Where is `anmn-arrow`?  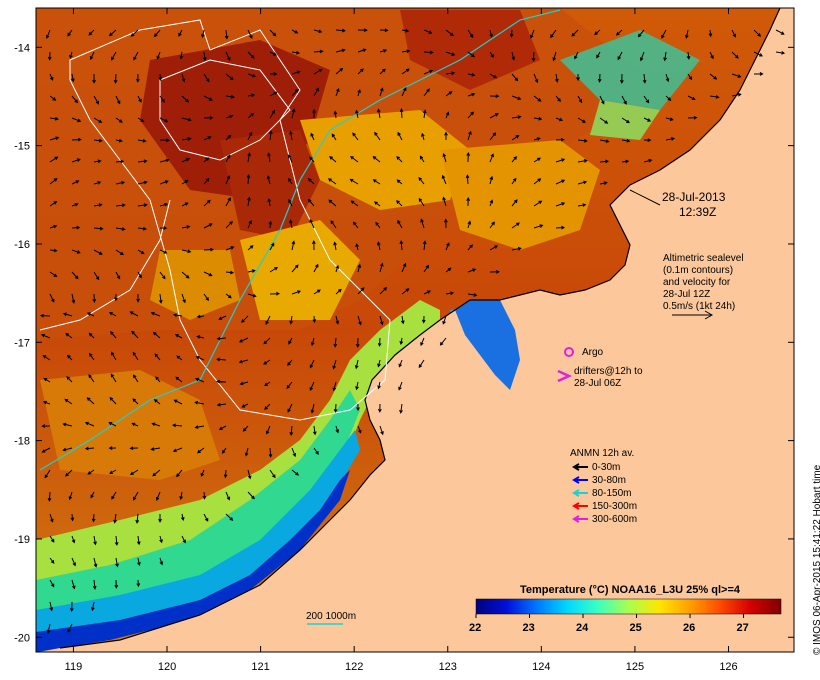
anmn-arrow is located at coordinates (580, 480).